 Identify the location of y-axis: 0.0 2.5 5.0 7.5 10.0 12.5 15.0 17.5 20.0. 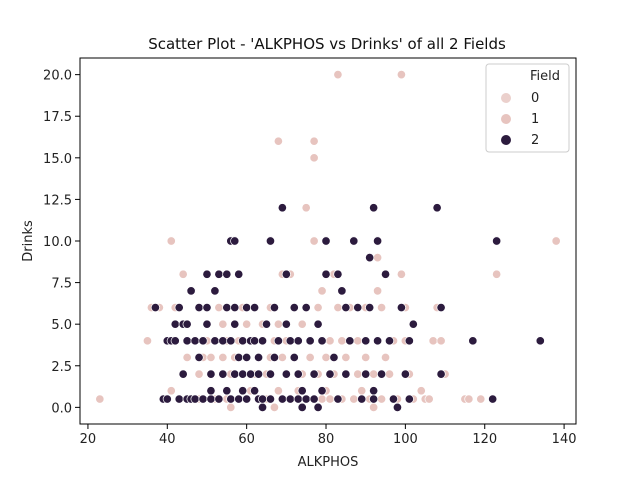
(61, 242).